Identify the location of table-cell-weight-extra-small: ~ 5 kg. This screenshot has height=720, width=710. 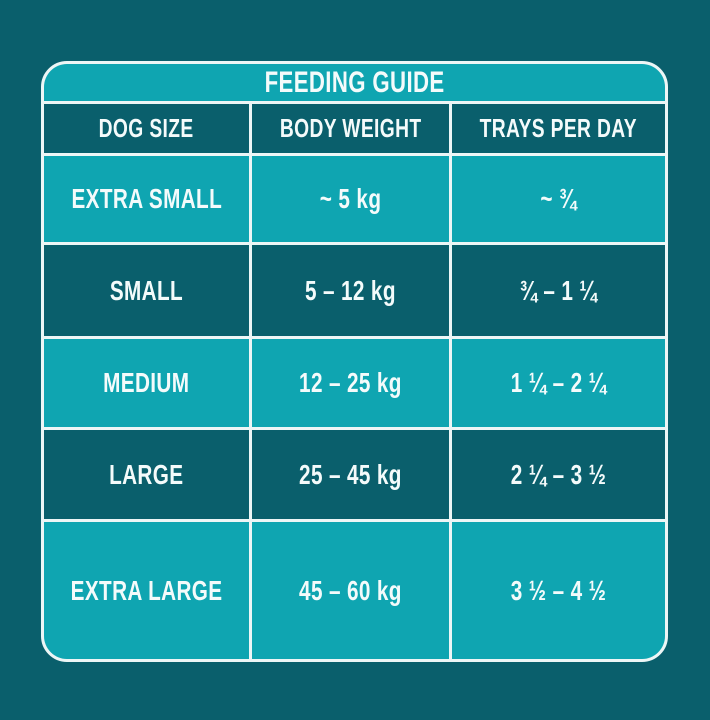
(351, 199).